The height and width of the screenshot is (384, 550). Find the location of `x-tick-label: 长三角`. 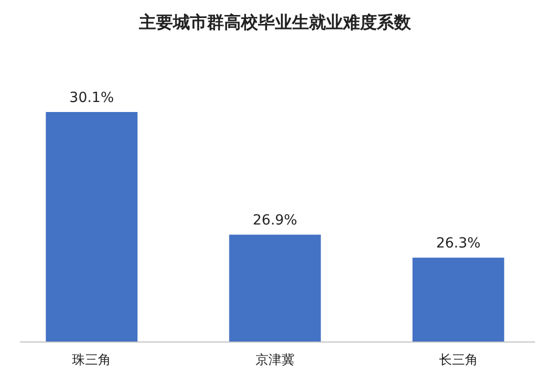

x-tick-label: 长三角 is located at coordinates (458, 360).